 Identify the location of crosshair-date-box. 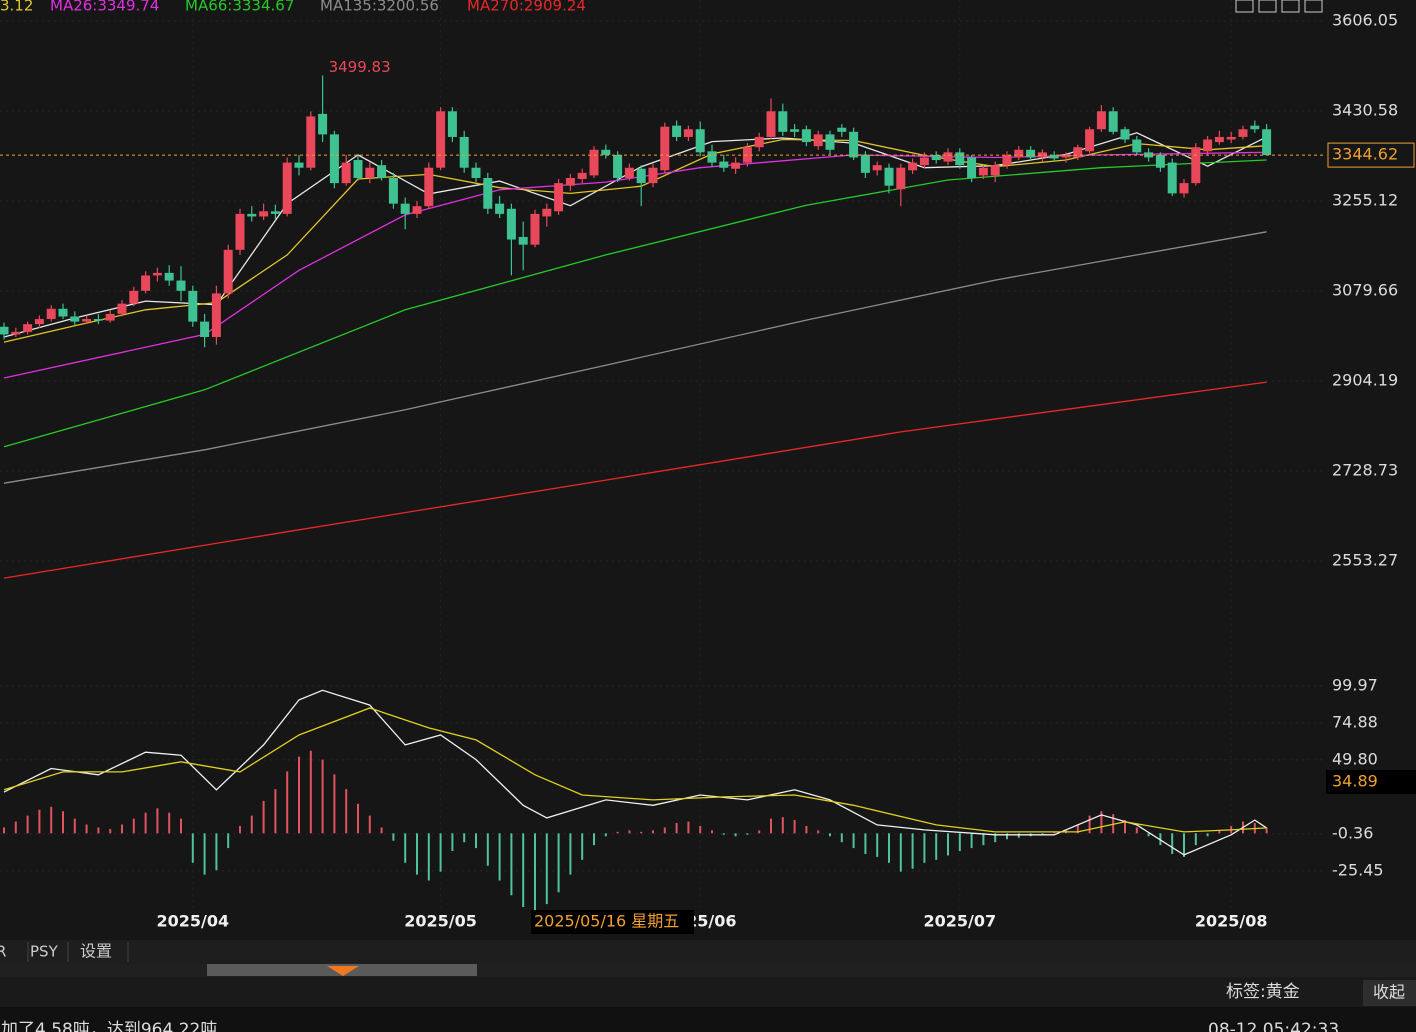
(612, 922).